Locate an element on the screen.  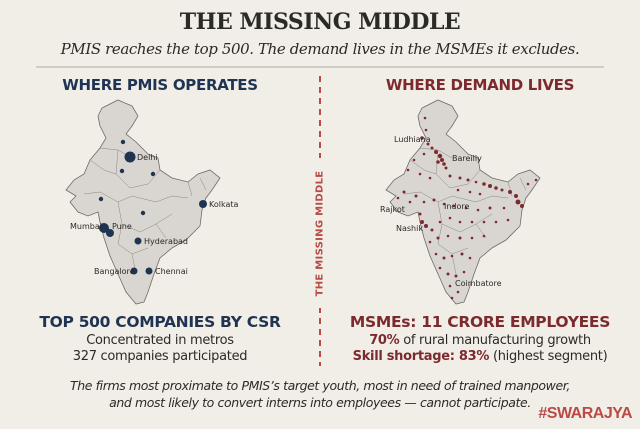
pmis-markers is located at coordinates (152, 207).